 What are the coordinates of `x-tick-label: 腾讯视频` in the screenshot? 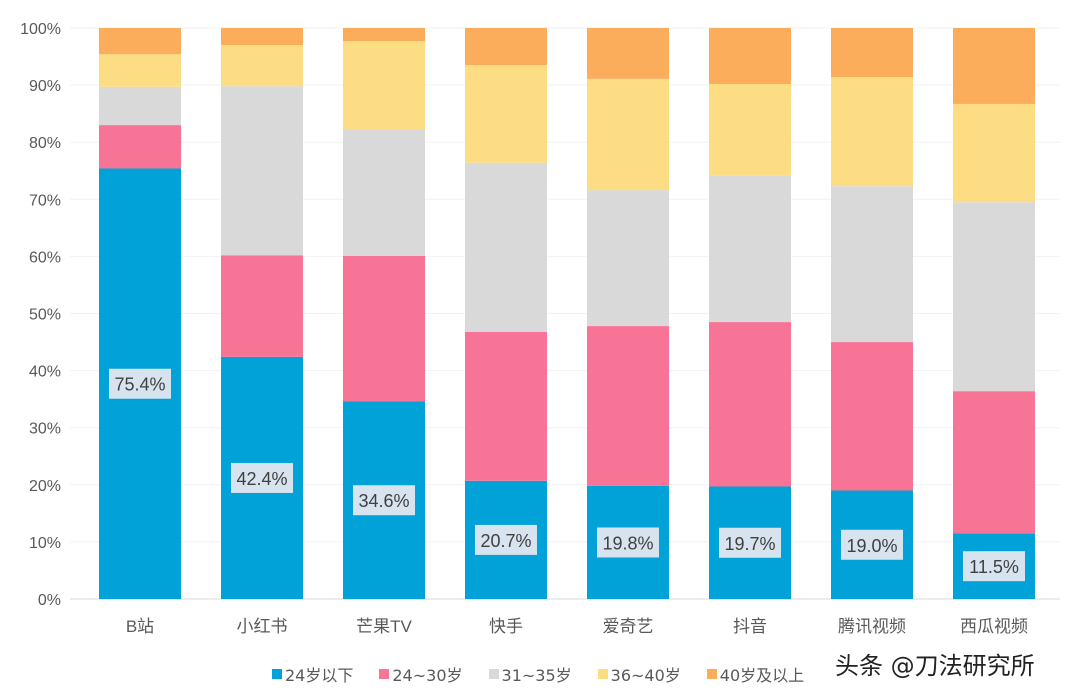 It's located at (872, 626).